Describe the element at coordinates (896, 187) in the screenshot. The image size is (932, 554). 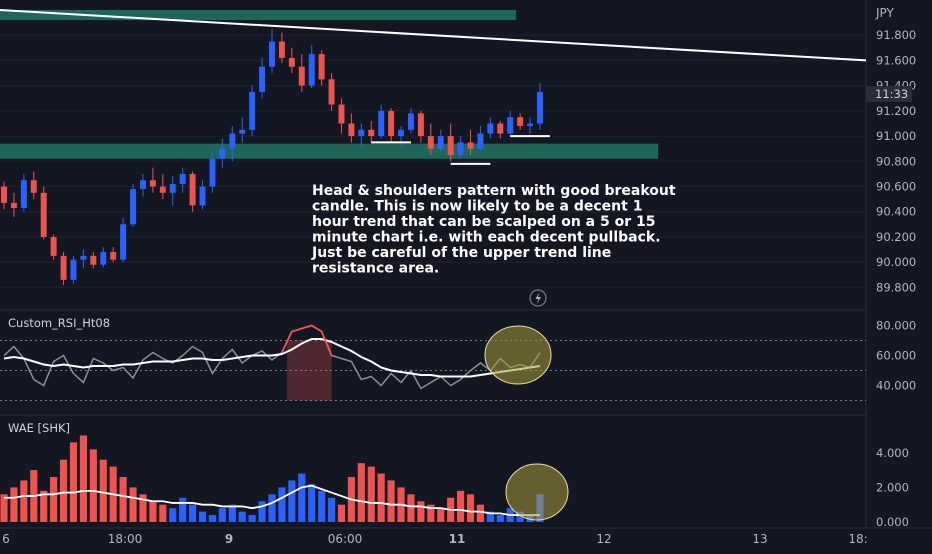
I see `price-tick-label: 90.600` at that location.